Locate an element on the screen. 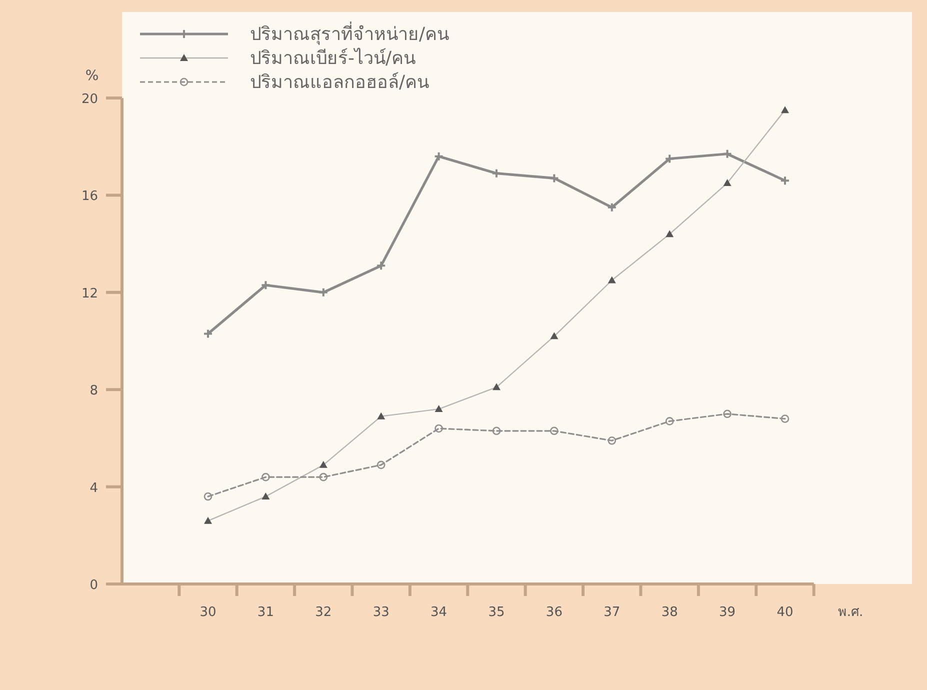 This screenshot has width=927, height=690. x-tick-label: 30 is located at coordinates (208, 612).